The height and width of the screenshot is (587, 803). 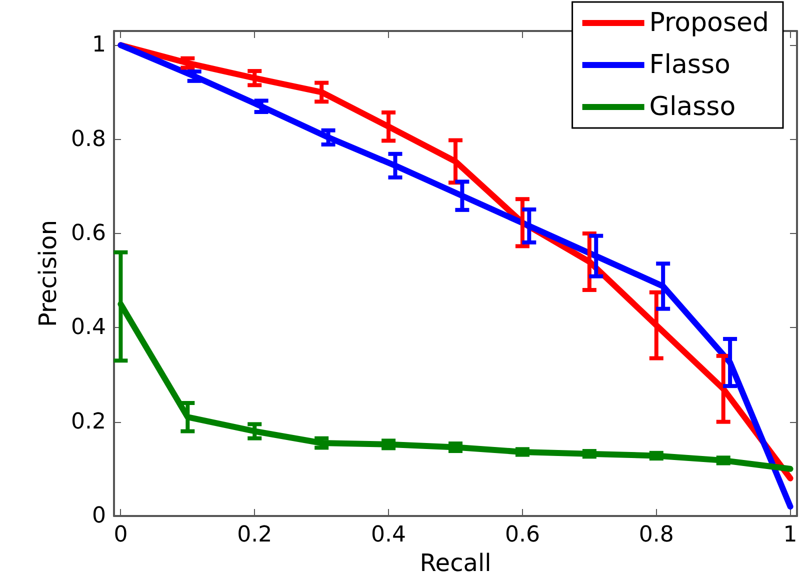 What do you see at coordinates (790, 535) in the screenshot?
I see `x-tick-label: 1` at bounding box center [790, 535].